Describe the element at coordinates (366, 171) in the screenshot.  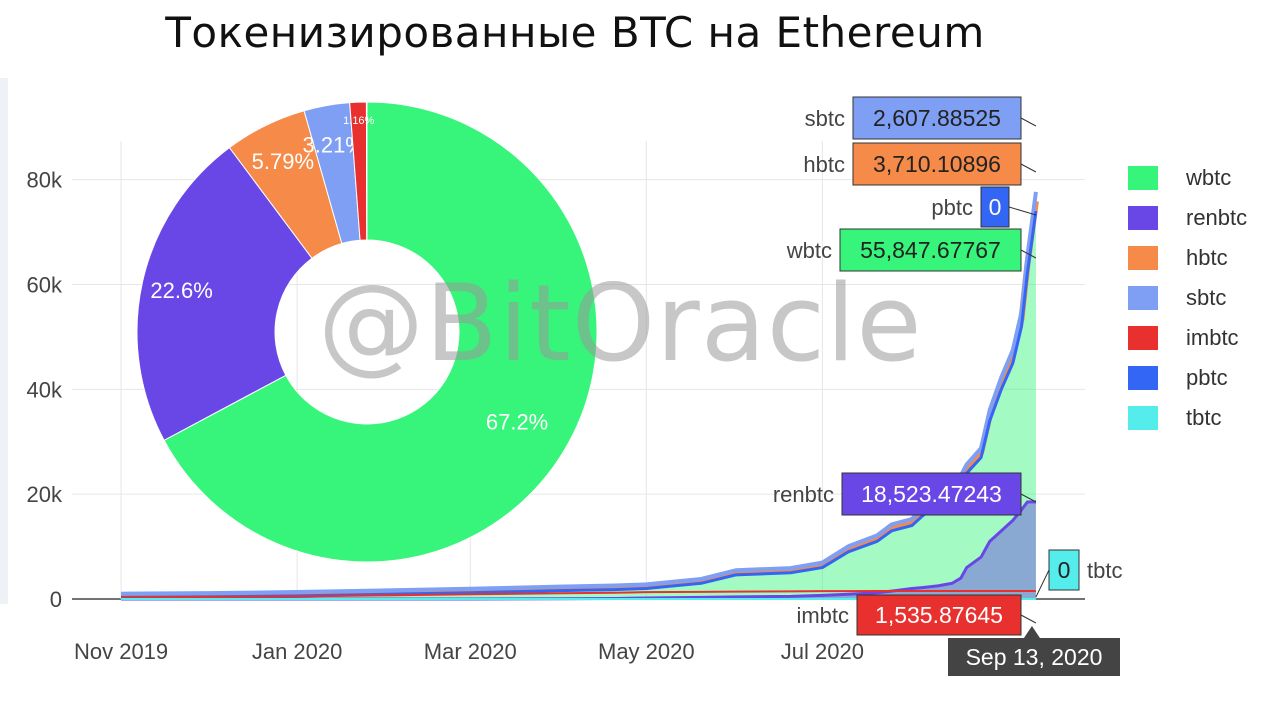
I see `pie-slice-tbtc` at that location.